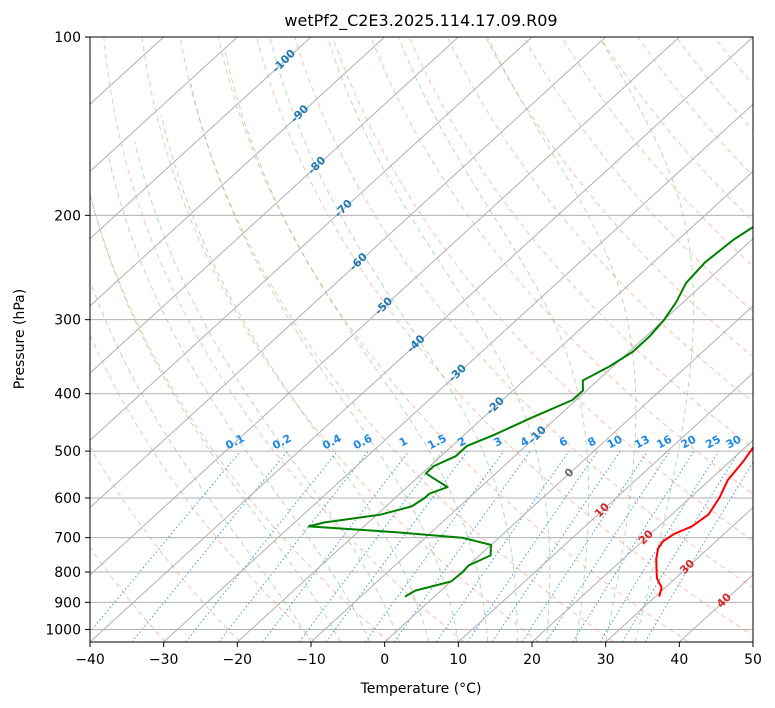 The width and height of the screenshot is (775, 708). Describe the element at coordinates (20, 339) in the screenshot. I see `y-axis-title: Pressure (hPa)` at that location.